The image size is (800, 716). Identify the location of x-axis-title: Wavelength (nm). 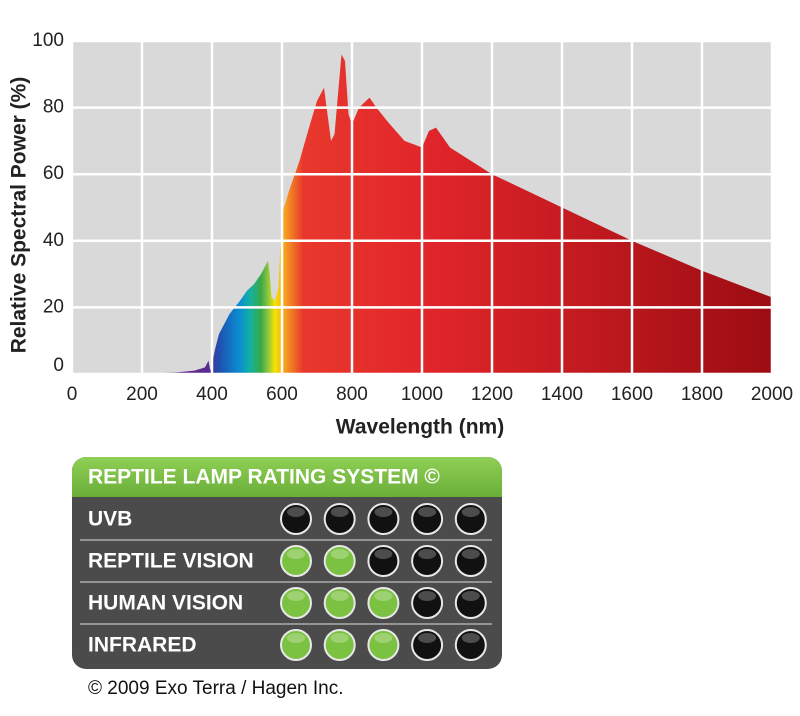
(420, 427).